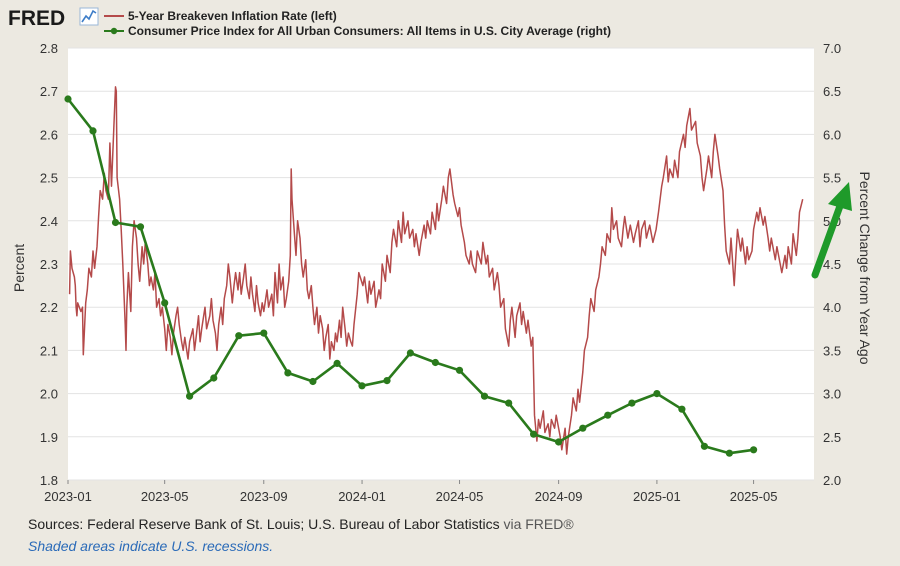 The image size is (900, 566). Describe the element at coordinates (832, 437) in the screenshot. I see `y-right-tick-label: 2.5` at that location.